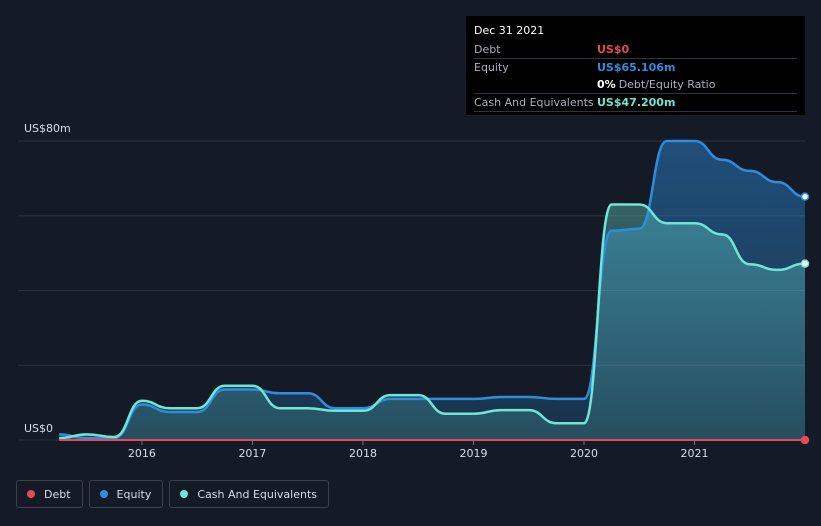 The image size is (821, 526). I want to click on legend-debt-label: Debt, so click(57, 494).